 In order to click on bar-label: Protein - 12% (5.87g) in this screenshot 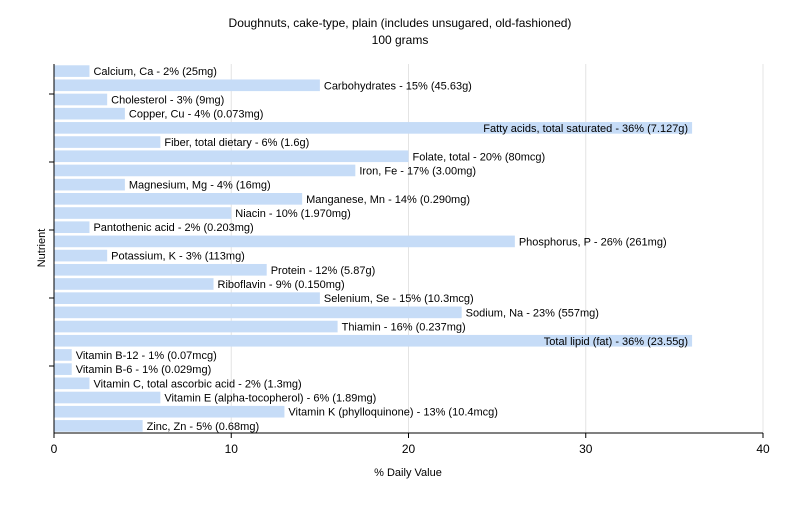, I will do `click(323, 271)`.